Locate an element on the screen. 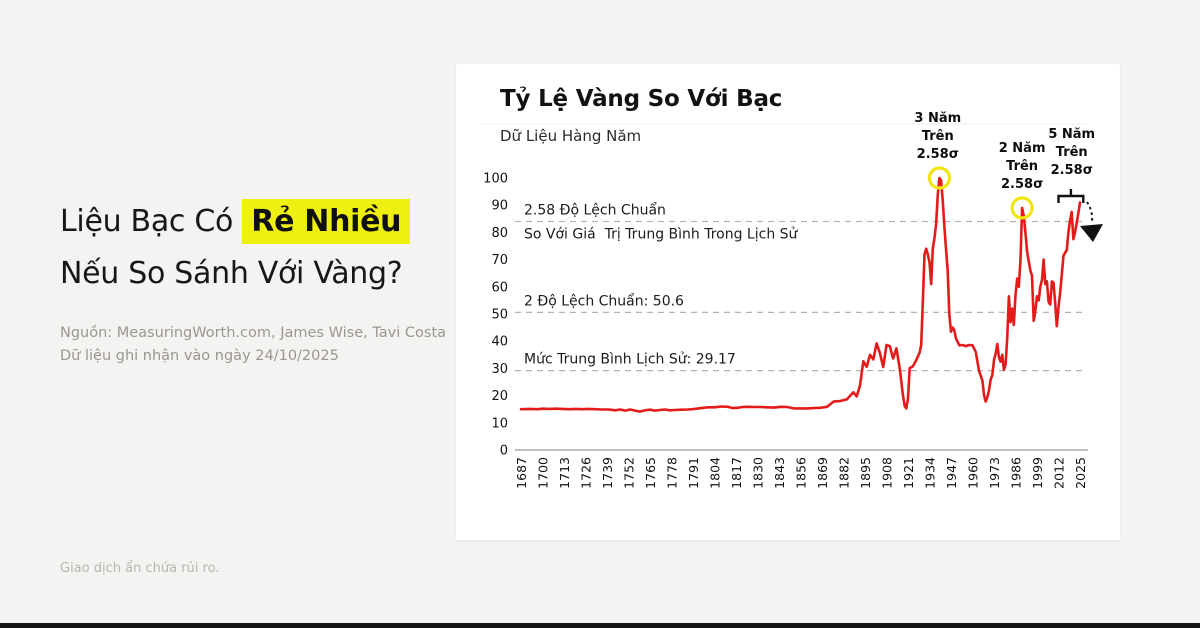 The image size is (1200, 628). reference-line-label: Mức Trung Bình Lịch Sử: 29.17 is located at coordinates (630, 360).